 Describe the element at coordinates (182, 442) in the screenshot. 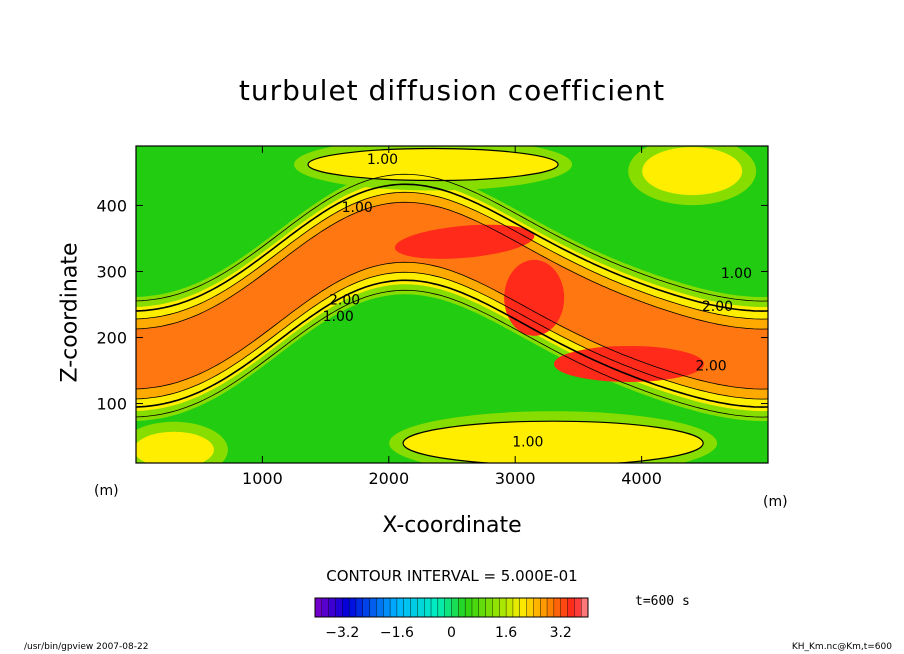

I see `bottom-left-lobe` at that location.